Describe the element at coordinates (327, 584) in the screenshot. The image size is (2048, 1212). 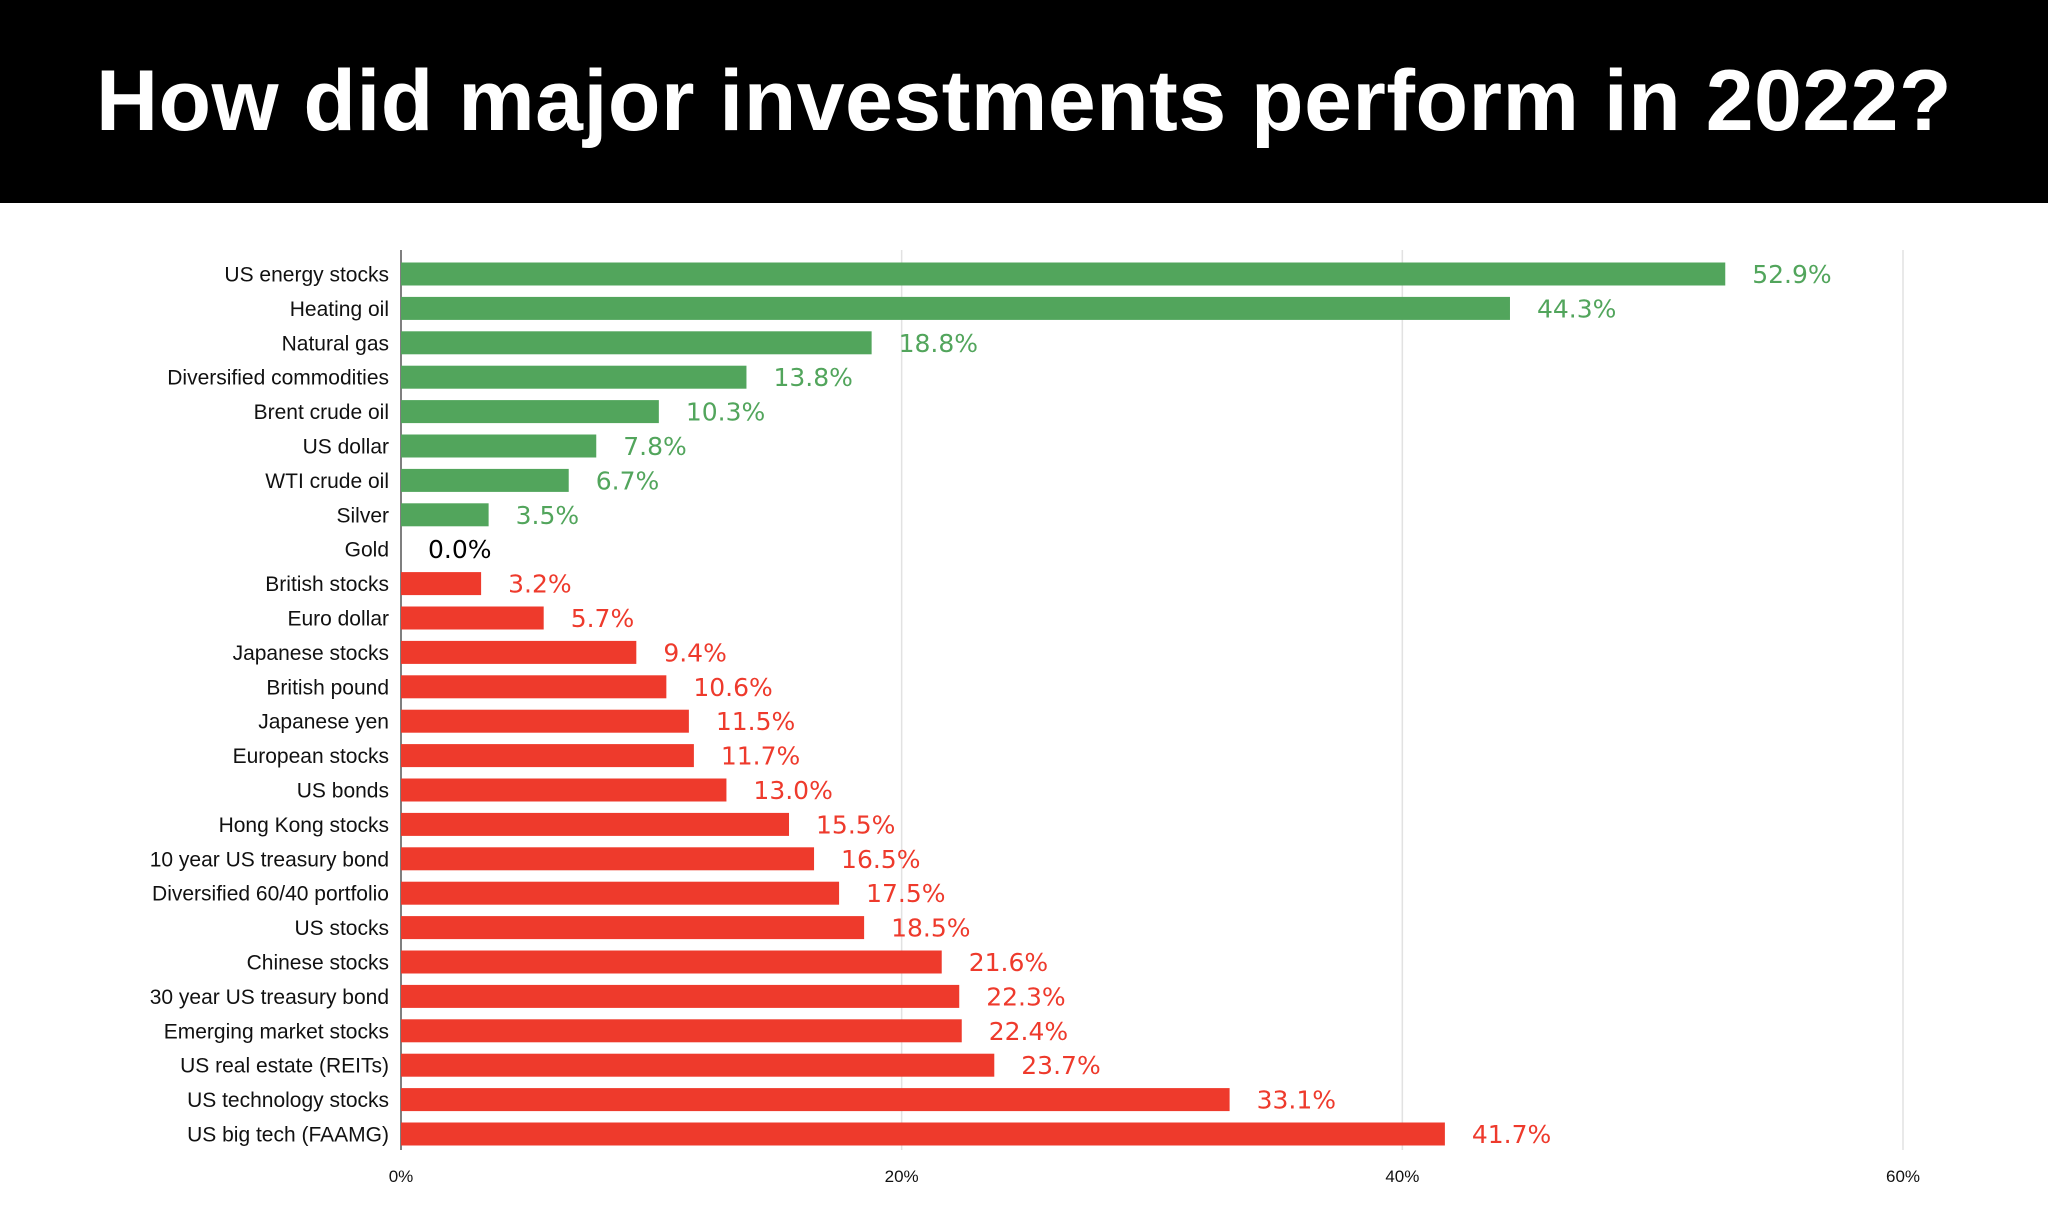
I see `category-label: British stocks` at that location.